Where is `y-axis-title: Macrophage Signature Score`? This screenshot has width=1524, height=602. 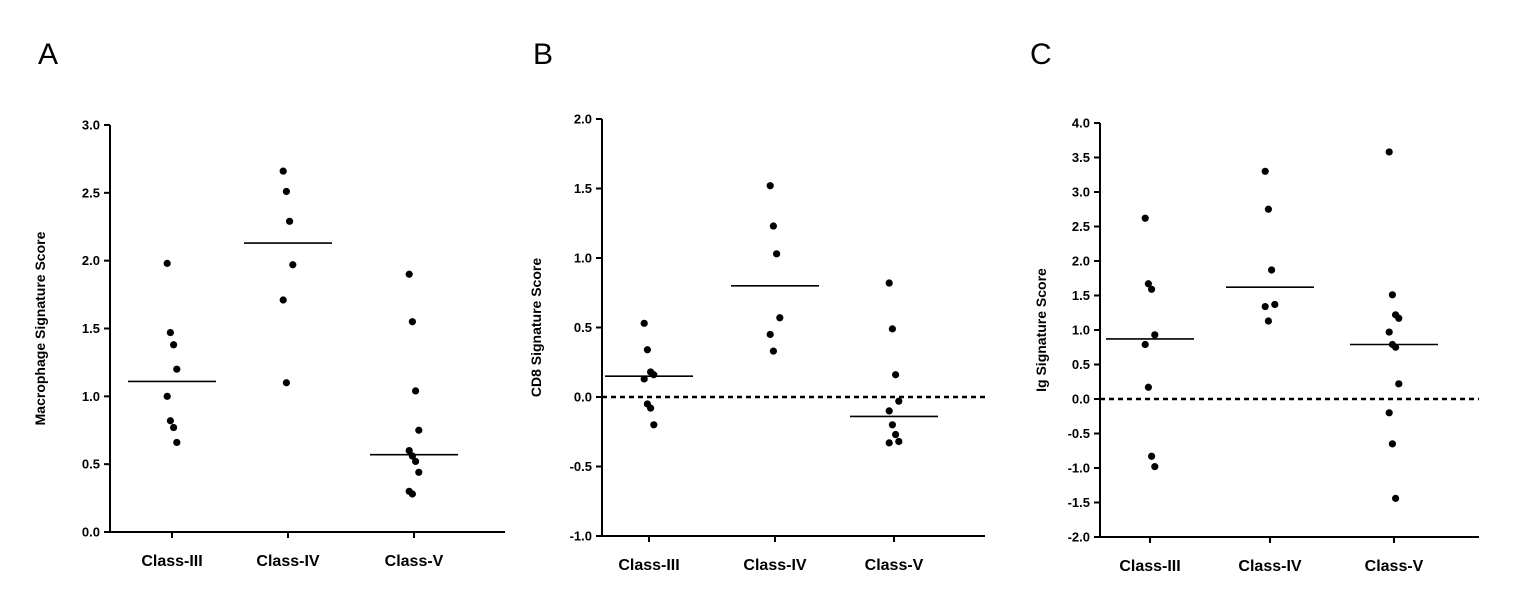
y-axis-title: Macrophage Signature Score is located at coordinates (40, 328).